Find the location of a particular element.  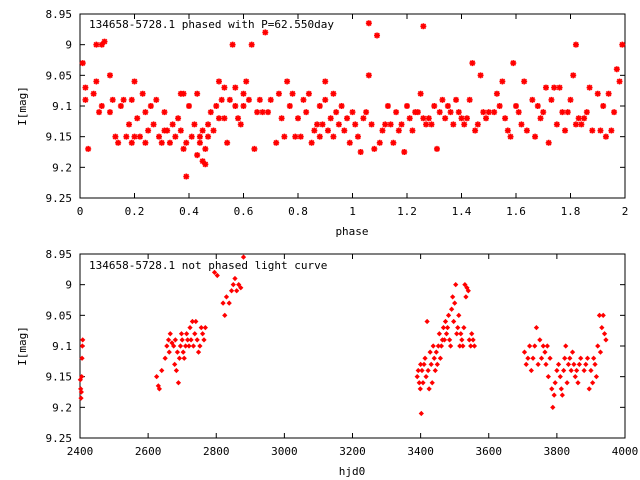

x-tick-label: 3400 is located at coordinates (420, 451).